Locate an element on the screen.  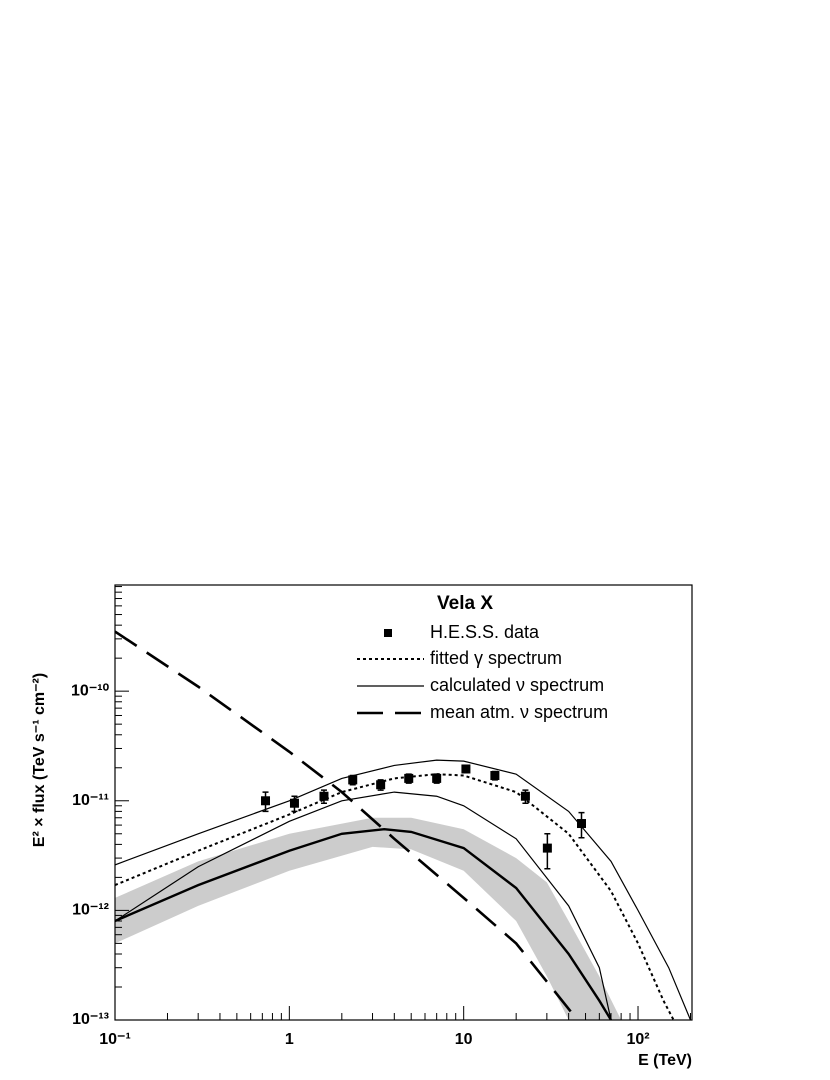
legend-label: calculated ν spectrum is located at coordinates (517, 685).